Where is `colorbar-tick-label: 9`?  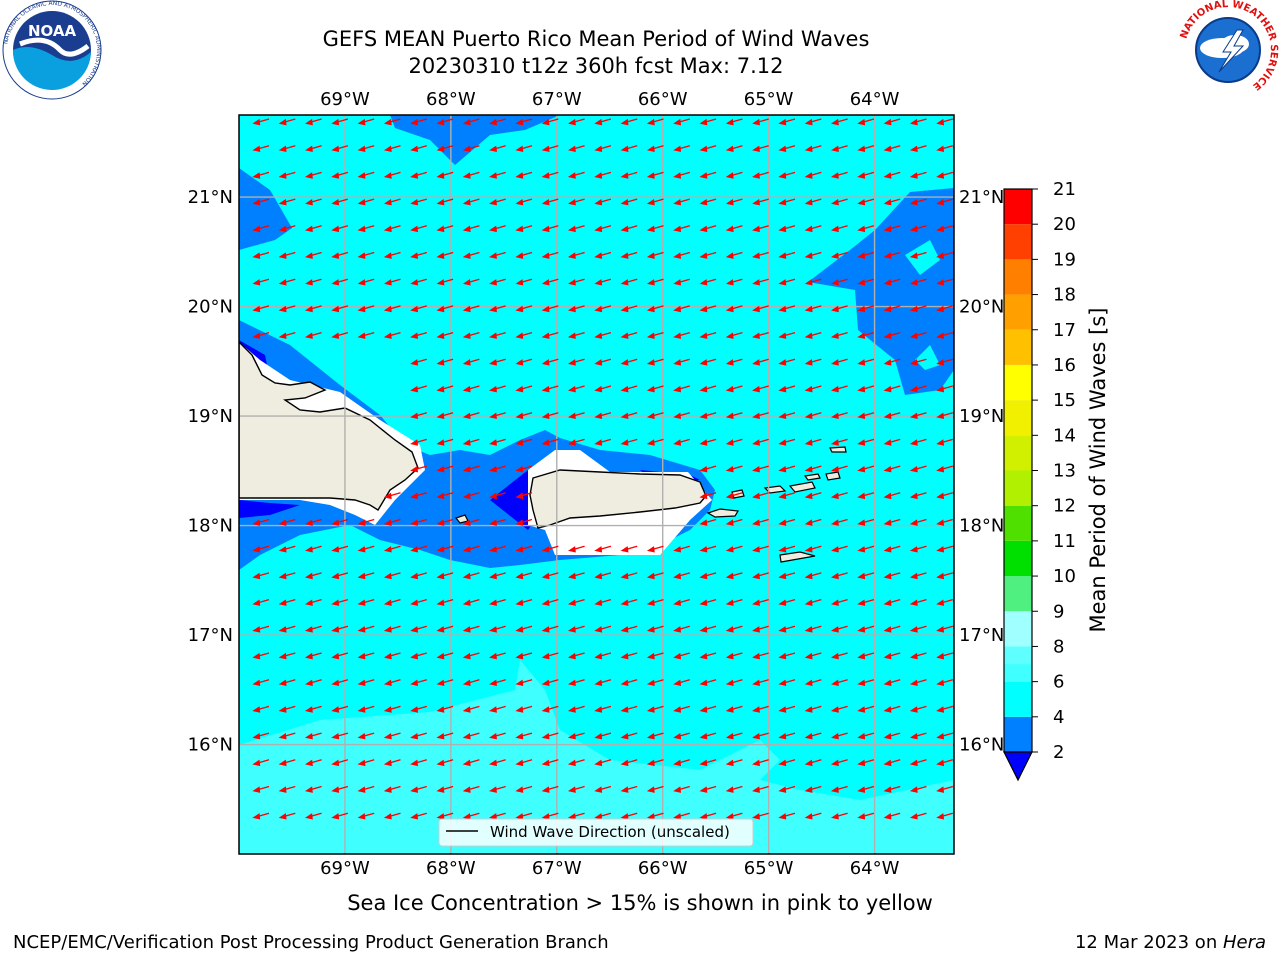
colorbar-tick-label: 9 is located at coordinates (1058, 611).